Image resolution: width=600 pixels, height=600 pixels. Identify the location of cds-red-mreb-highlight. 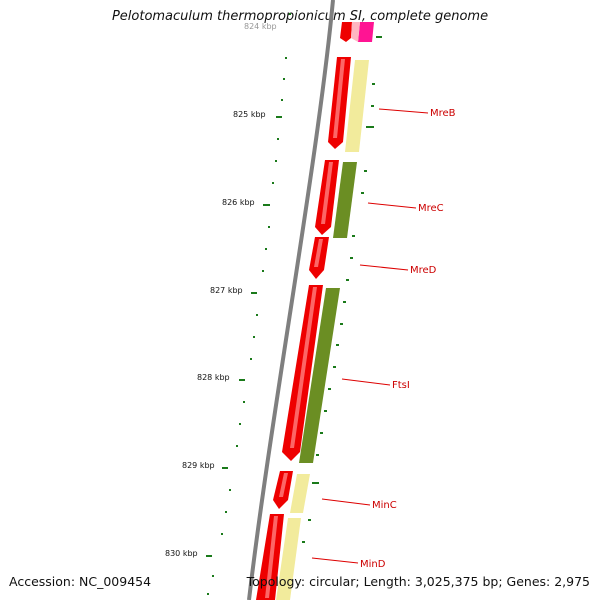
(339, 98).